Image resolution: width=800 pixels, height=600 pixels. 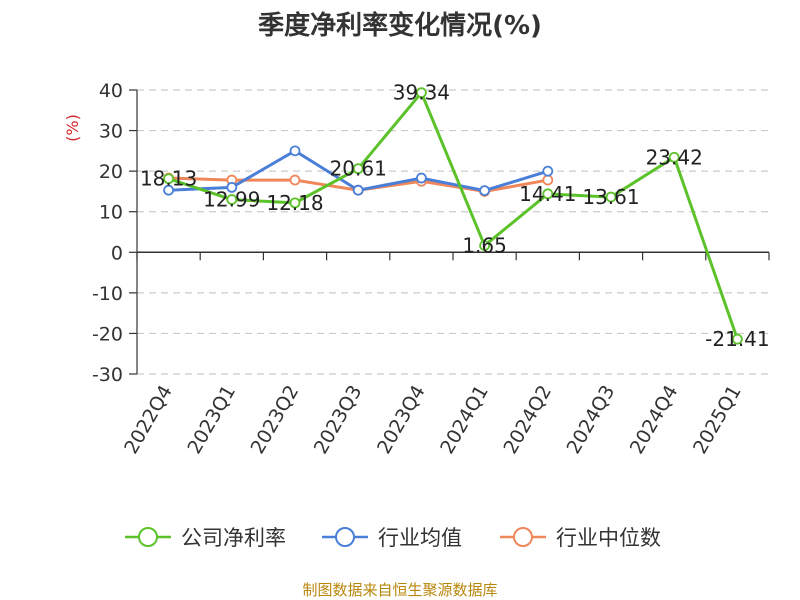 What do you see at coordinates (111, 91) in the screenshot?
I see `y-tick-label: 40` at bounding box center [111, 91].